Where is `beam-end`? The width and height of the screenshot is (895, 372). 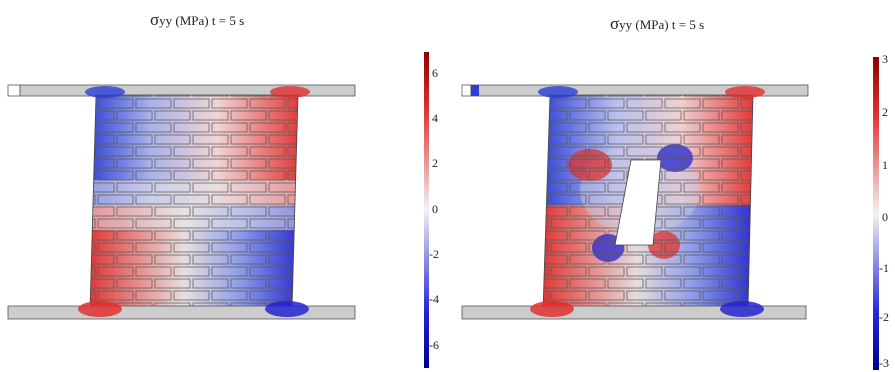 beam-end is located at coordinates (14, 90).